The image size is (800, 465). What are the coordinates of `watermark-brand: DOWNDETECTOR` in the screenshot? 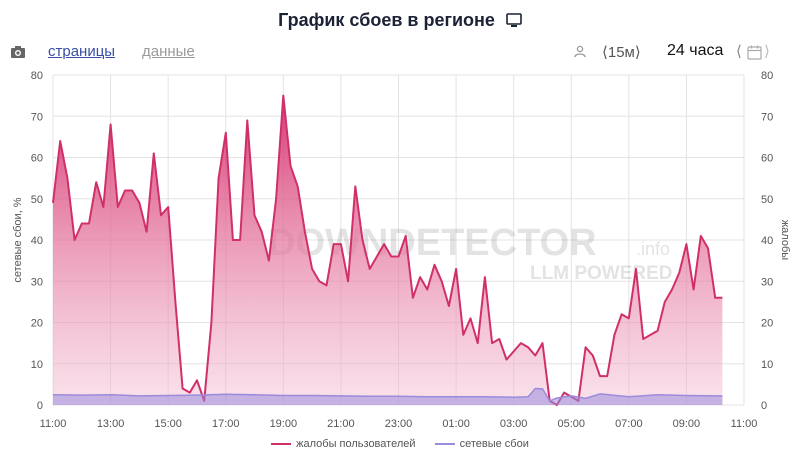 It's located at (432, 243).